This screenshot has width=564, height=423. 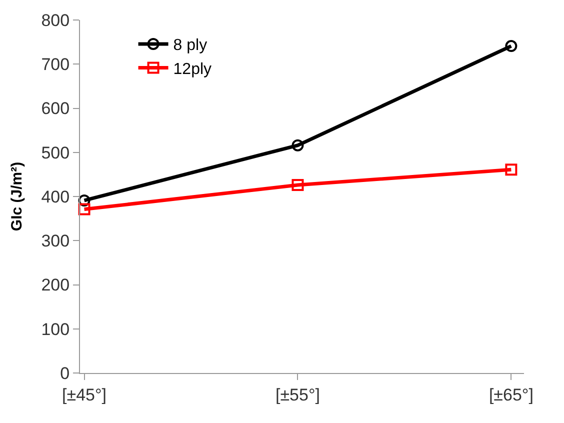 What do you see at coordinates (65, 373) in the screenshot?
I see `y-tick-label: 0` at bounding box center [65, 373].